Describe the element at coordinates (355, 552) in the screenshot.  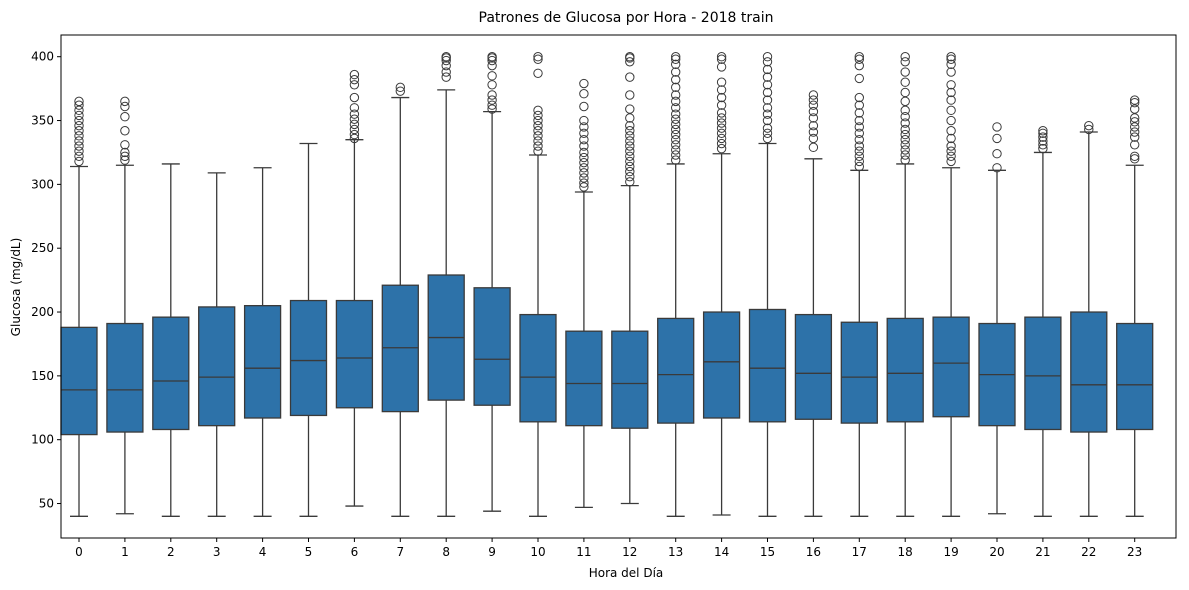
I see `x-tick-label: 6` at that location.